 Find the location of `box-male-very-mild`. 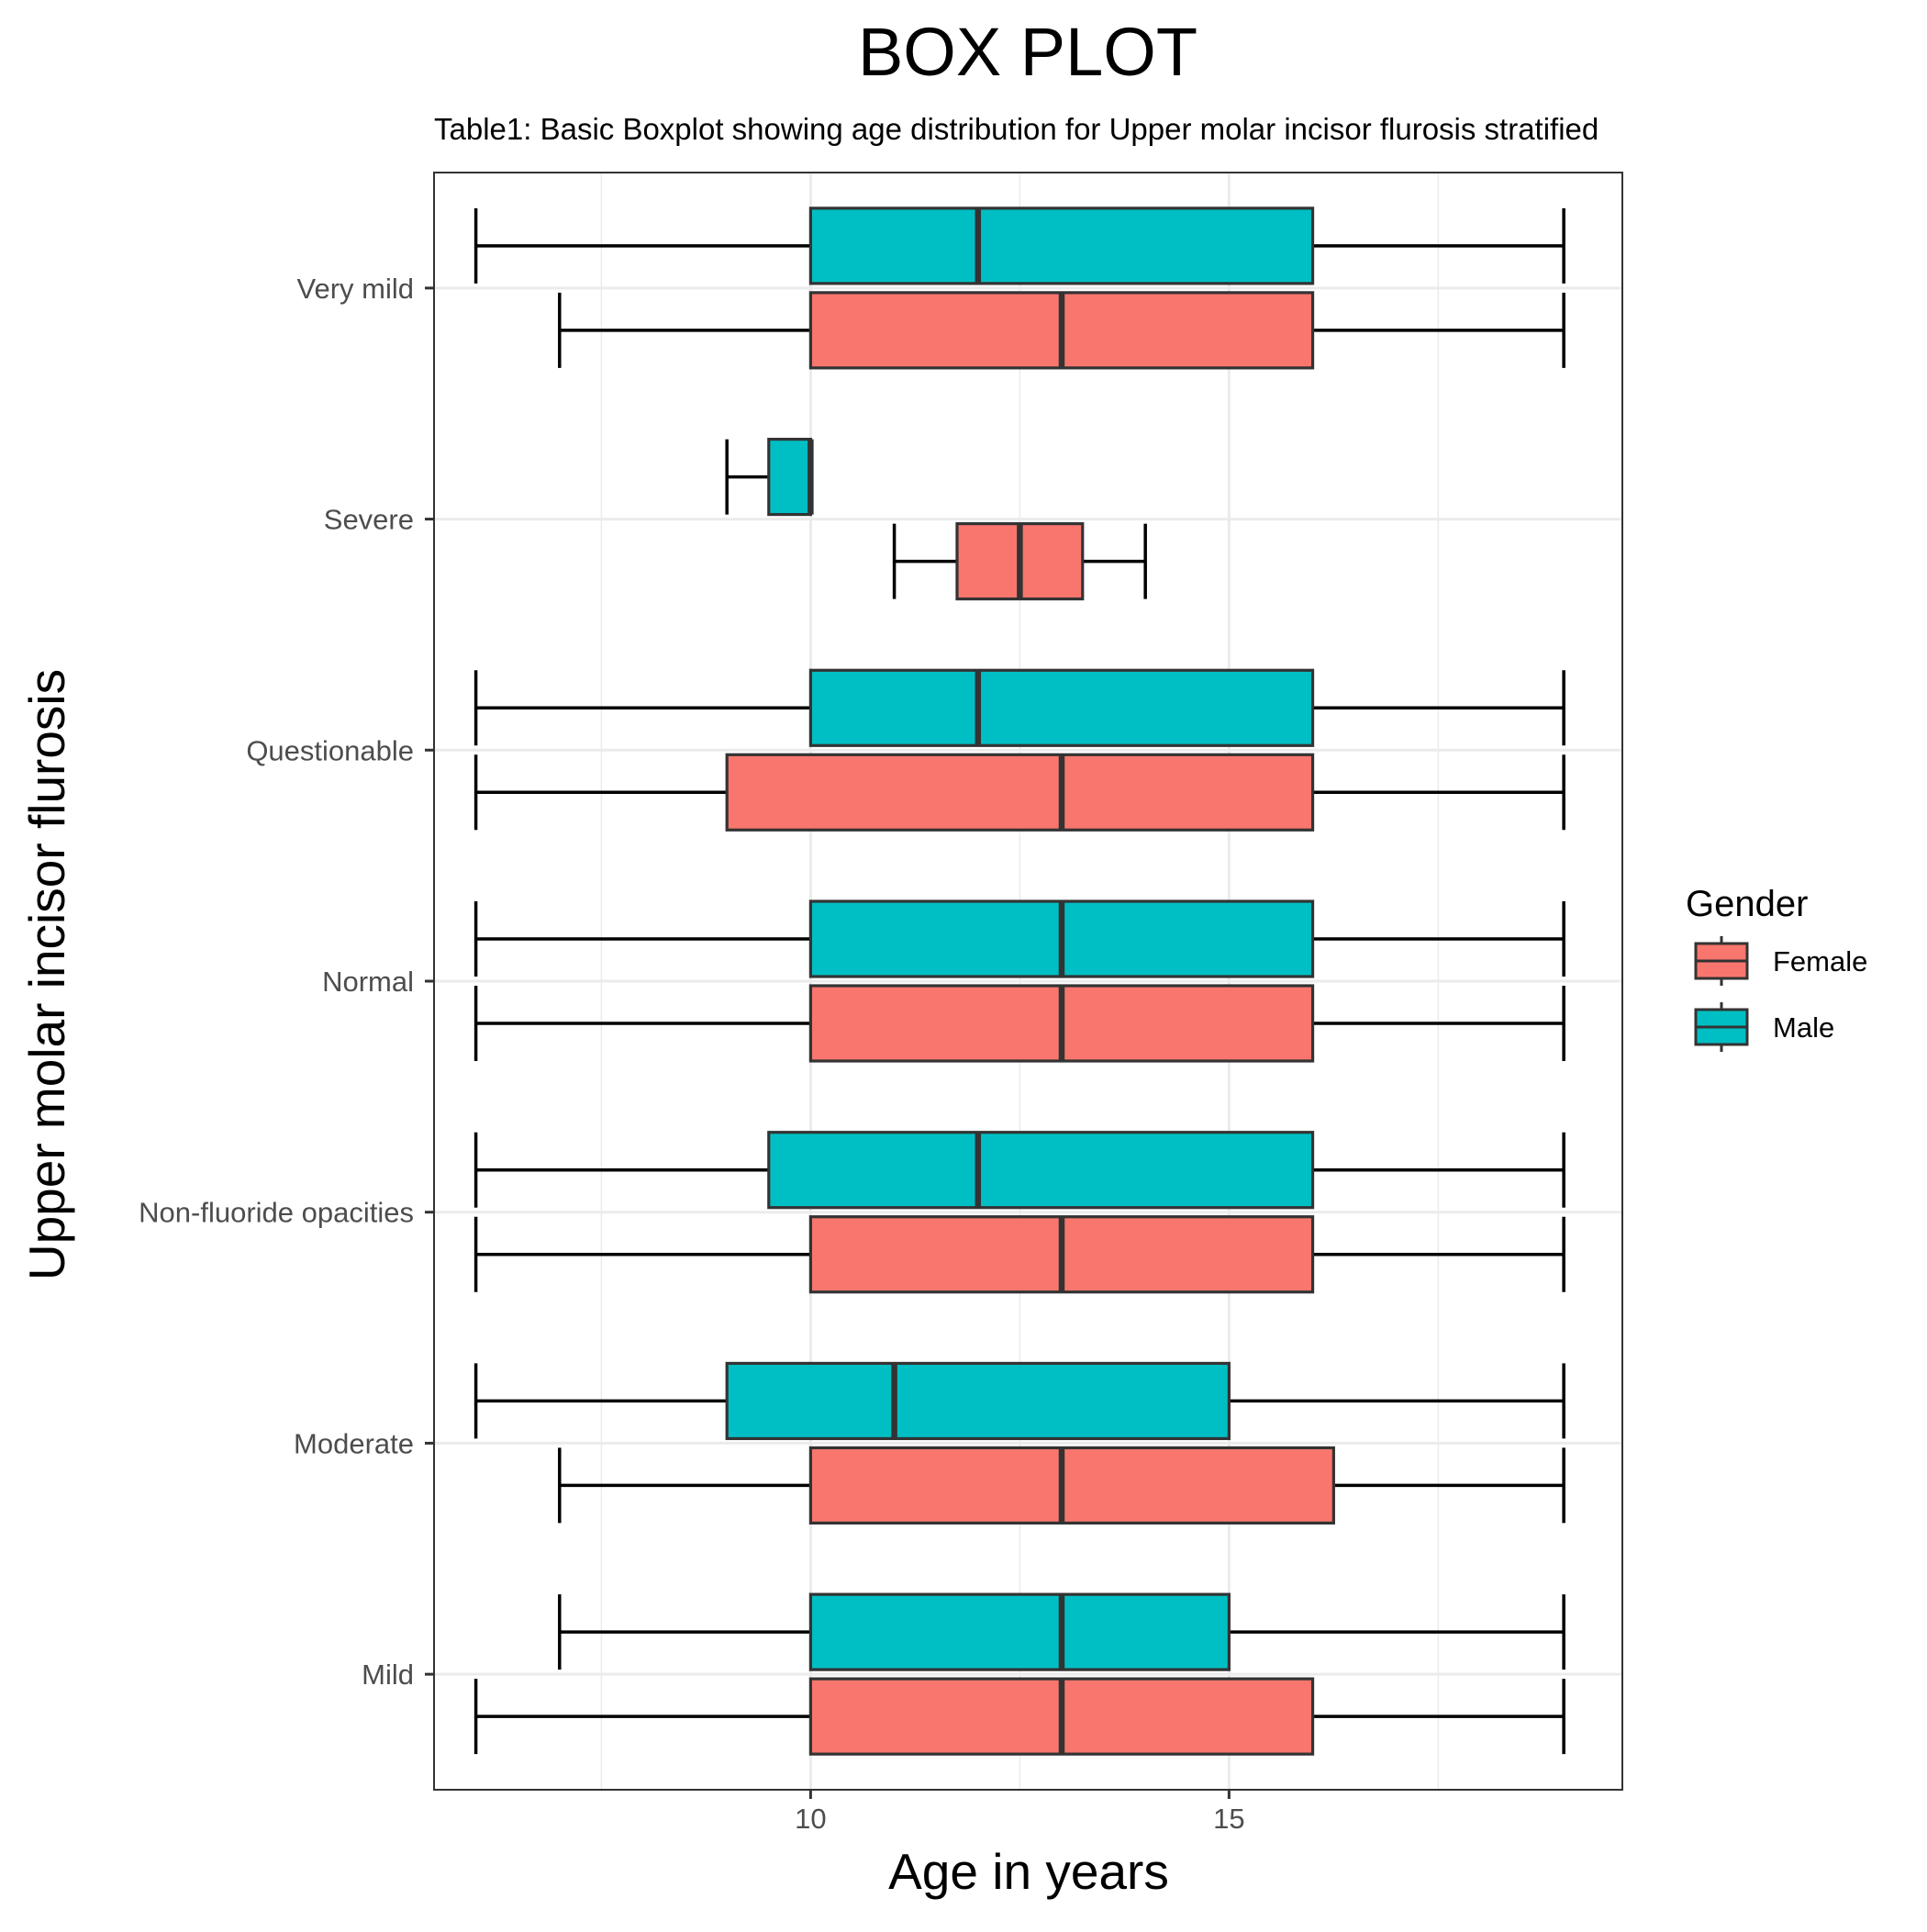

box-male-very-mild is located at coordinates (1019, 246).